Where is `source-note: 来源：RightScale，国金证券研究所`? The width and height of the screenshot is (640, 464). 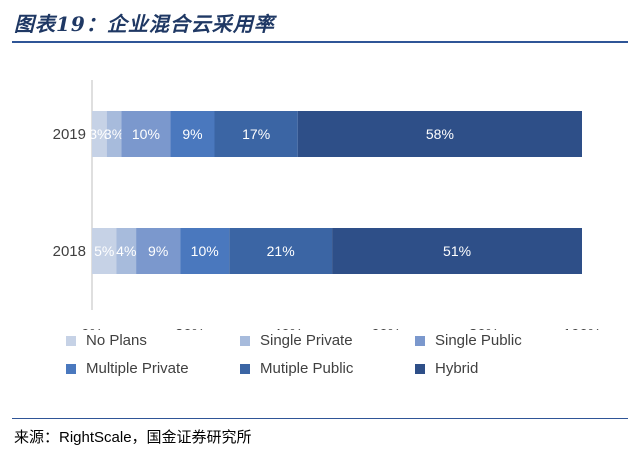
source-note: 来源：RightScale，国金证券研究所 is located at coordinates (133, 437).